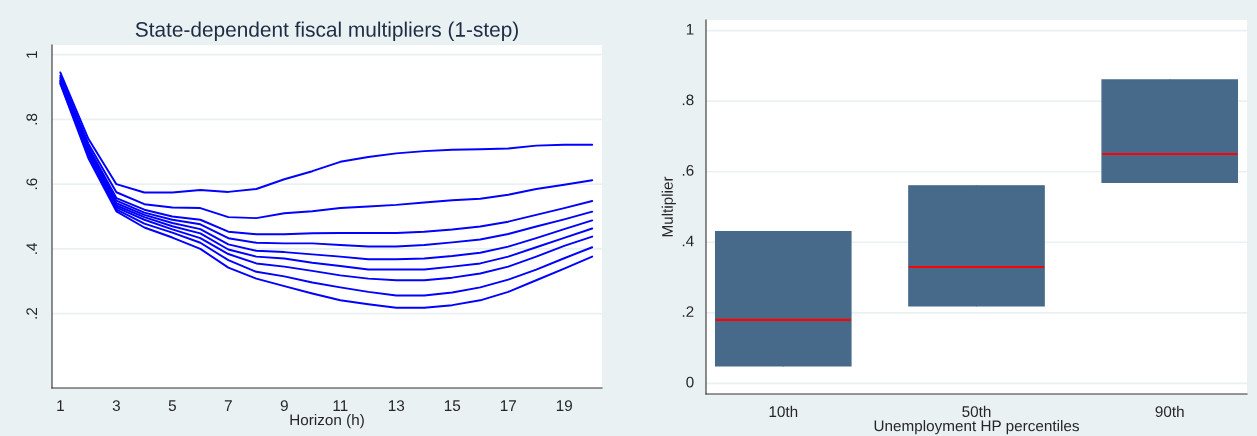 The width and height of the screenshot is (1257, 436). I want to click on x-tick-label: 1, so click(60, 405).